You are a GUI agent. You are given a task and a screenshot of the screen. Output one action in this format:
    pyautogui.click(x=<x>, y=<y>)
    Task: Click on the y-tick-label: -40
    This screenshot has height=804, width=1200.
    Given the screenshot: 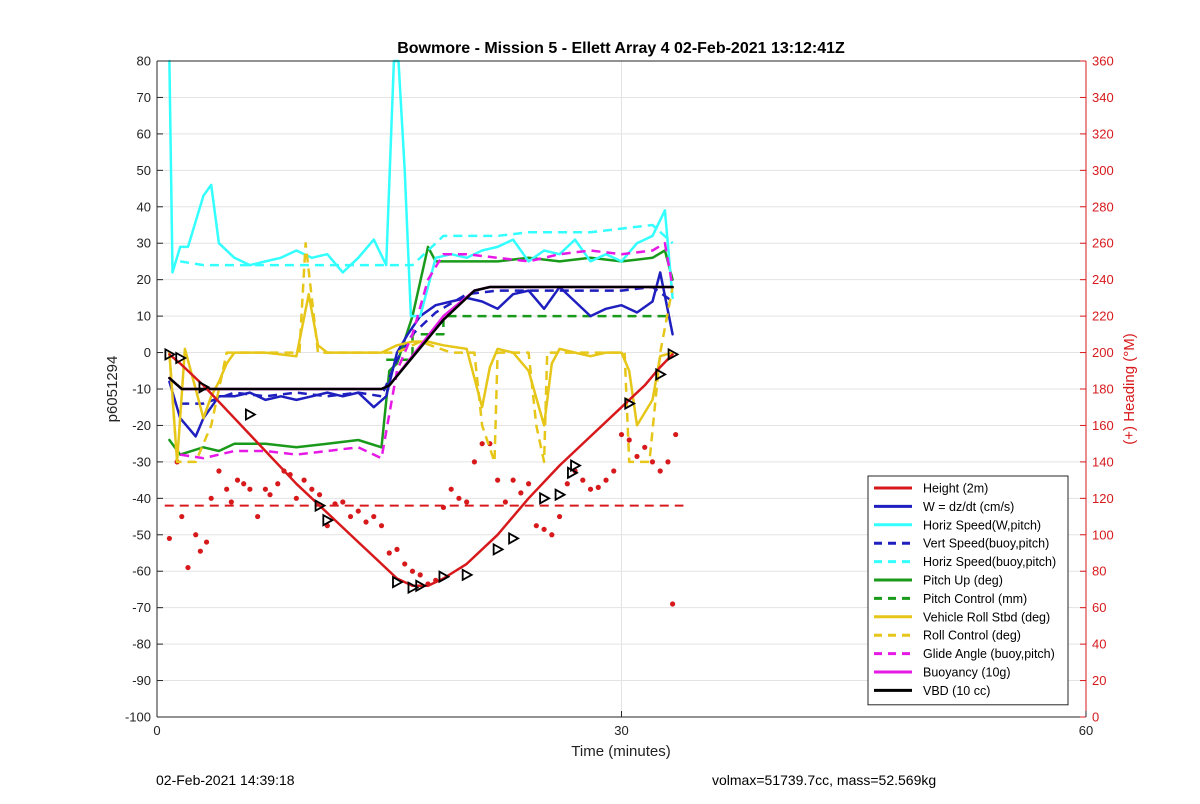 What is the action you would take?
    pyautogui.click(x=141, y=498)
    